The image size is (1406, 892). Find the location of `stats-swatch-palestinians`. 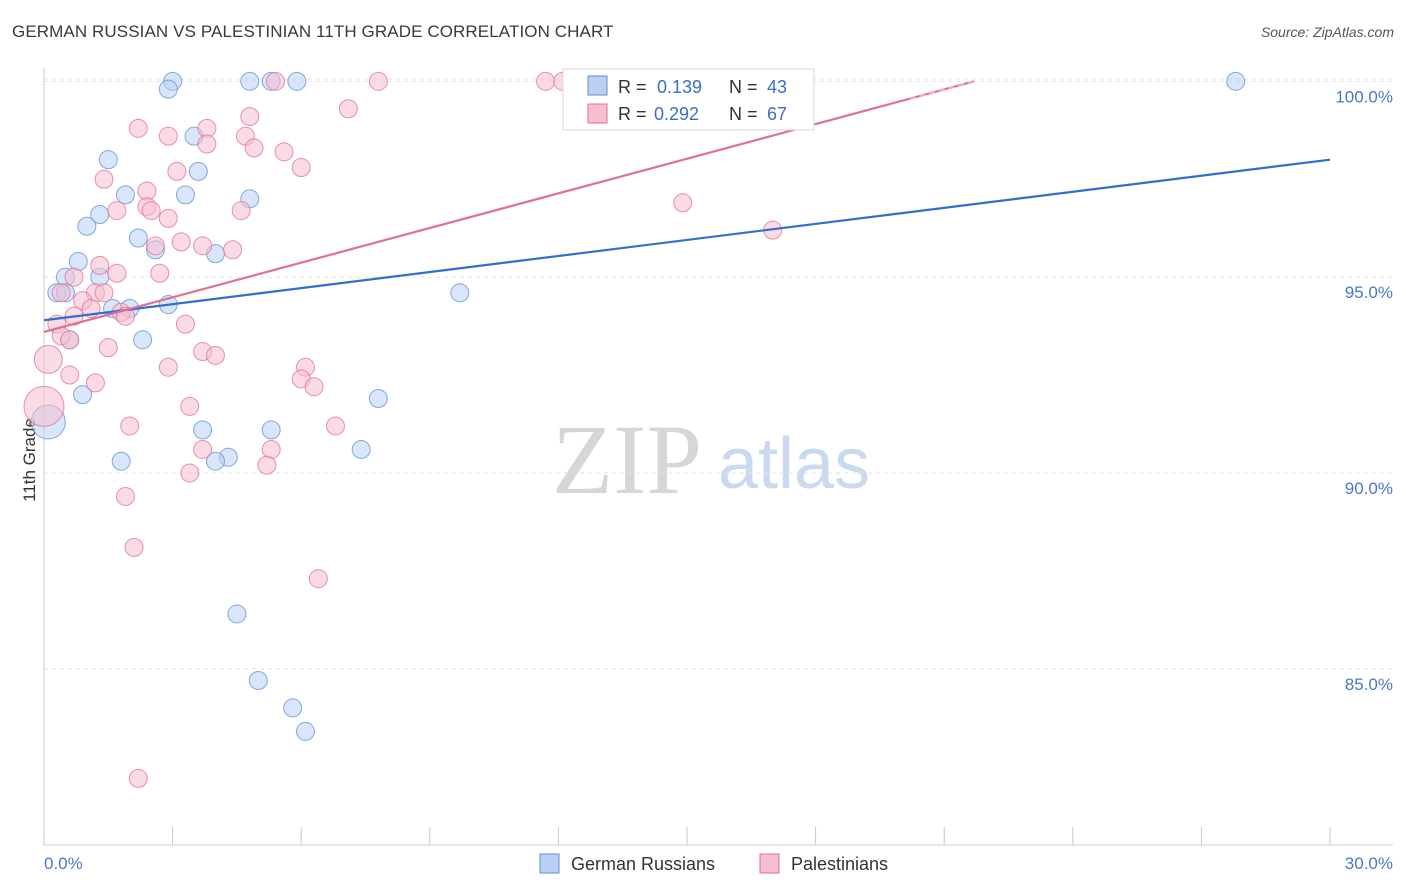

stats-swatch-palestinians is located at coordinates (597, 113).